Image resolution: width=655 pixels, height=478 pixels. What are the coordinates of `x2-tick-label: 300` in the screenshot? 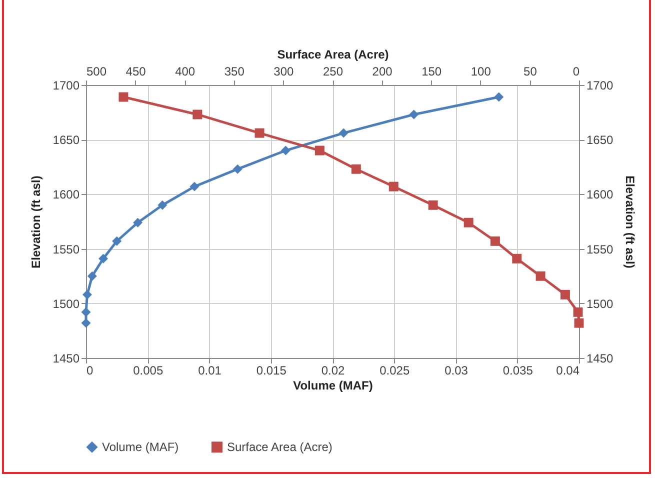 It's located at (284, 71).